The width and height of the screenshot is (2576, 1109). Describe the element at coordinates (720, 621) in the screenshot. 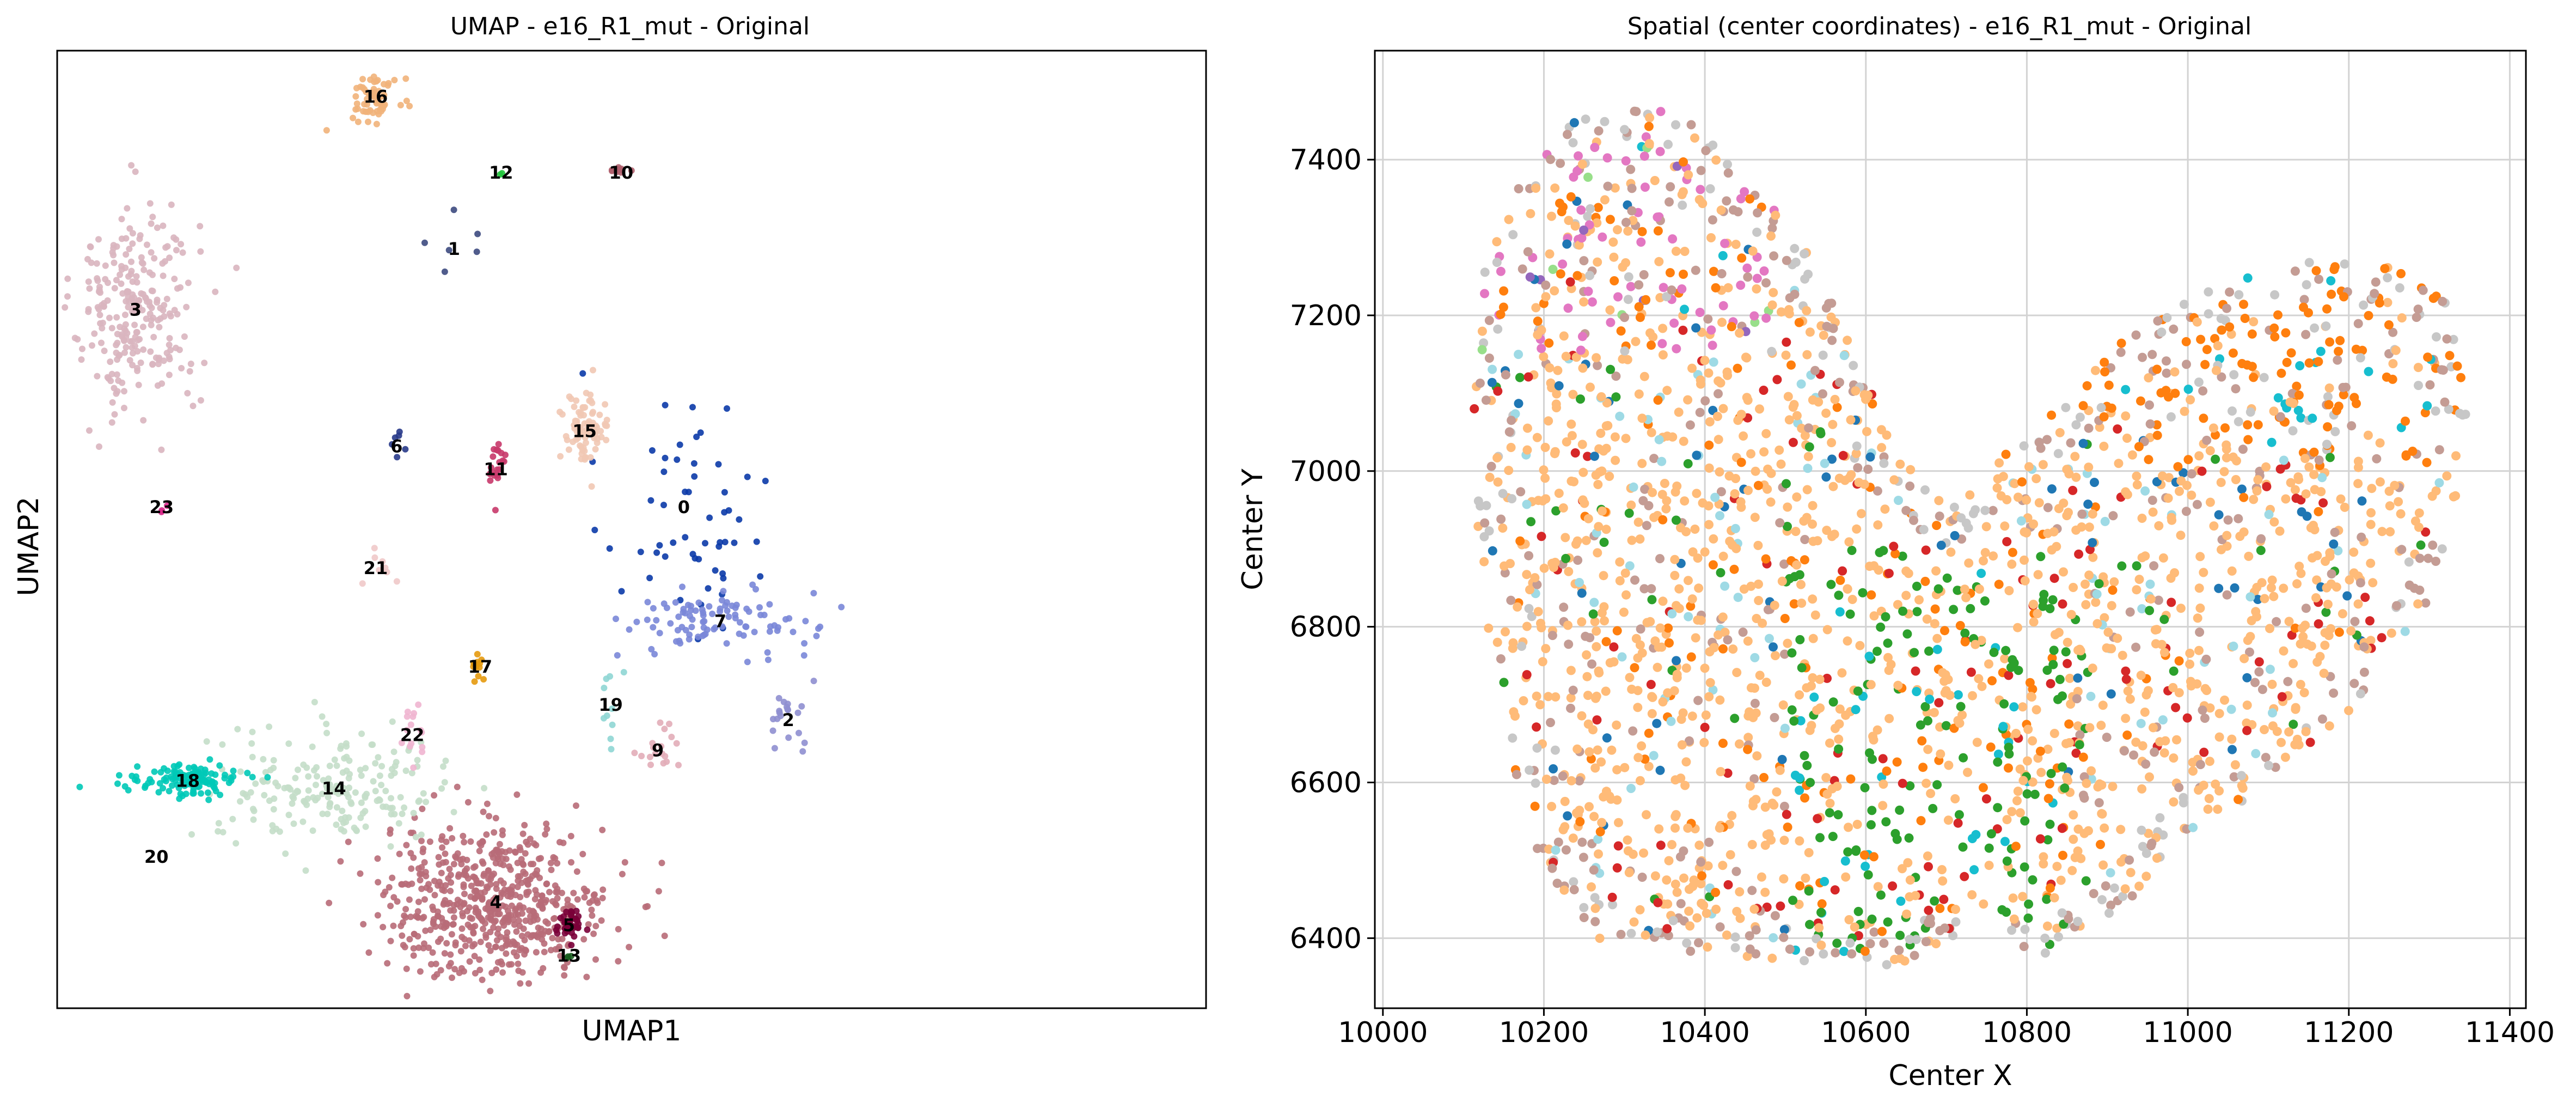

I see `umap-cluster-label: 7` at that location.